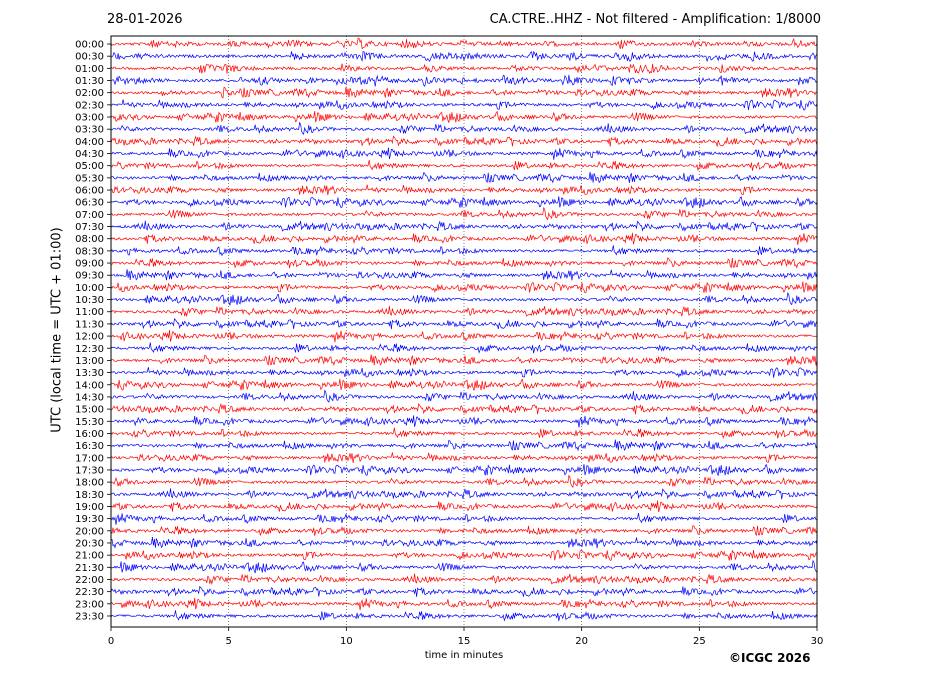 The width and height of the screenshot is (927, 696). What do you see at coordinates (770, 658) in the screenshot?
I see `copyright-label: ©ICGC 2026` at bounding box center [770, 658].